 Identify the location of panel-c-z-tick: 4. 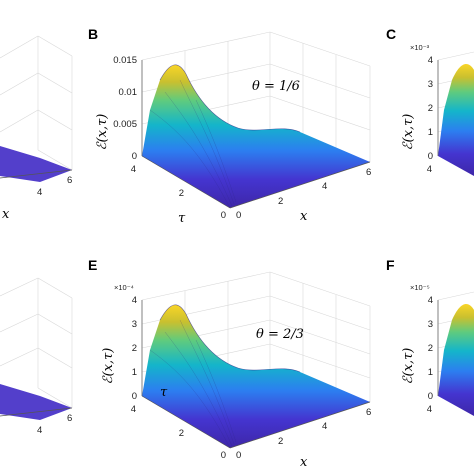
(430, 60).